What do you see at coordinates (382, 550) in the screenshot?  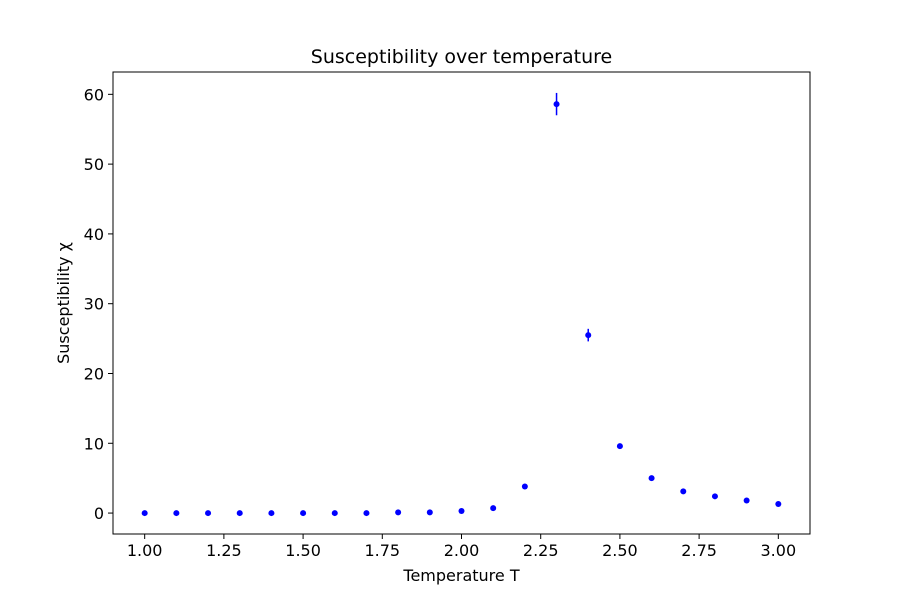 I see `x-tick-label: 1.75` at bounding box center [382, 550].